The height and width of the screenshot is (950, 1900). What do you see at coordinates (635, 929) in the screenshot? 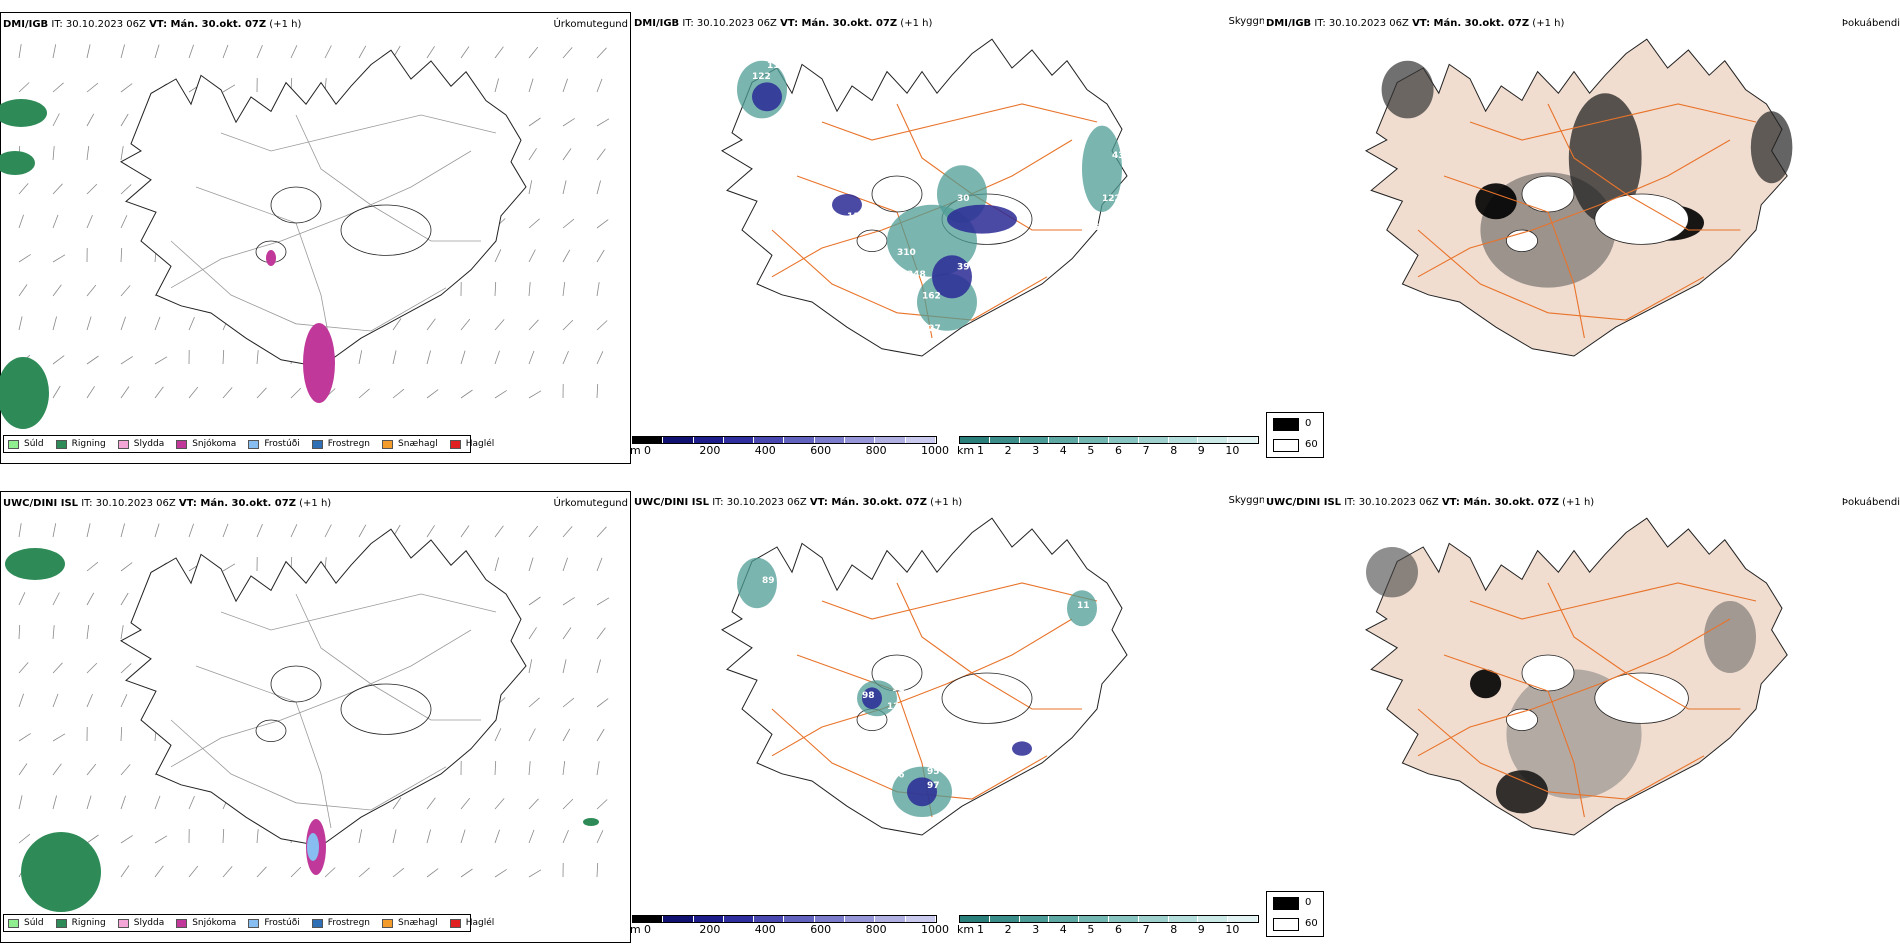
I see `colorbar-unit: m` at bounding box center [635, 929].